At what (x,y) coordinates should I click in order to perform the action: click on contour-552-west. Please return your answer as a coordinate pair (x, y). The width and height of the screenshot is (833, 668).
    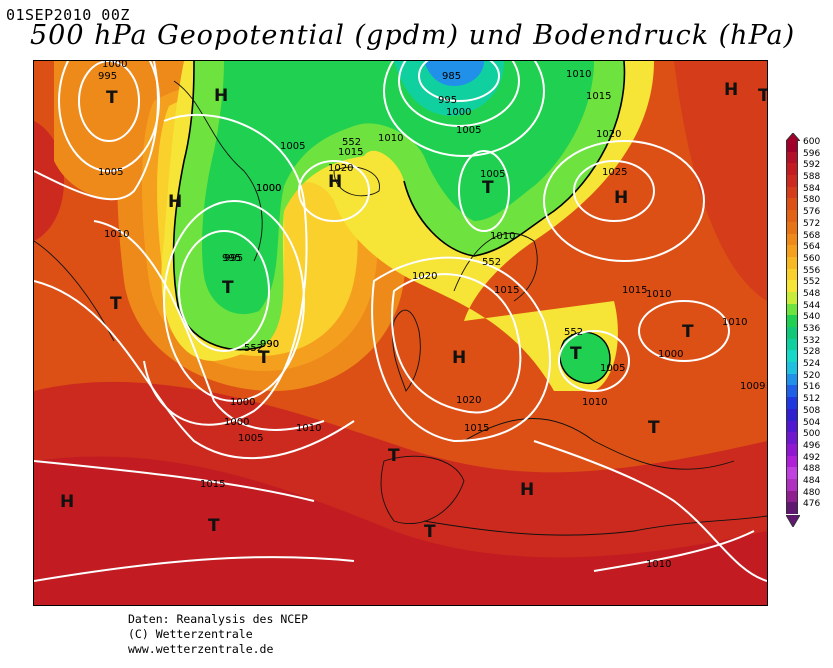
    Looking at the image, I should click on (218, 206).